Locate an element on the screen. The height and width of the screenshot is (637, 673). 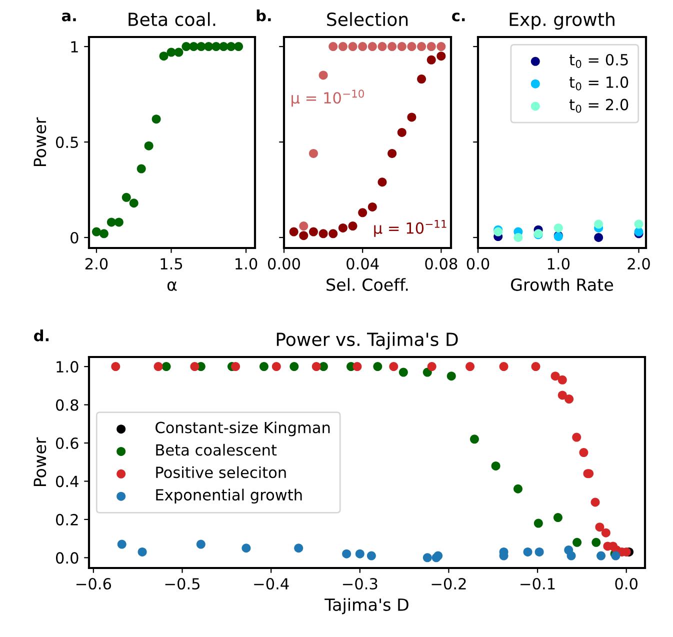
series-label: μ = 10$^{−10}$ is located at coordinates (328, 98).